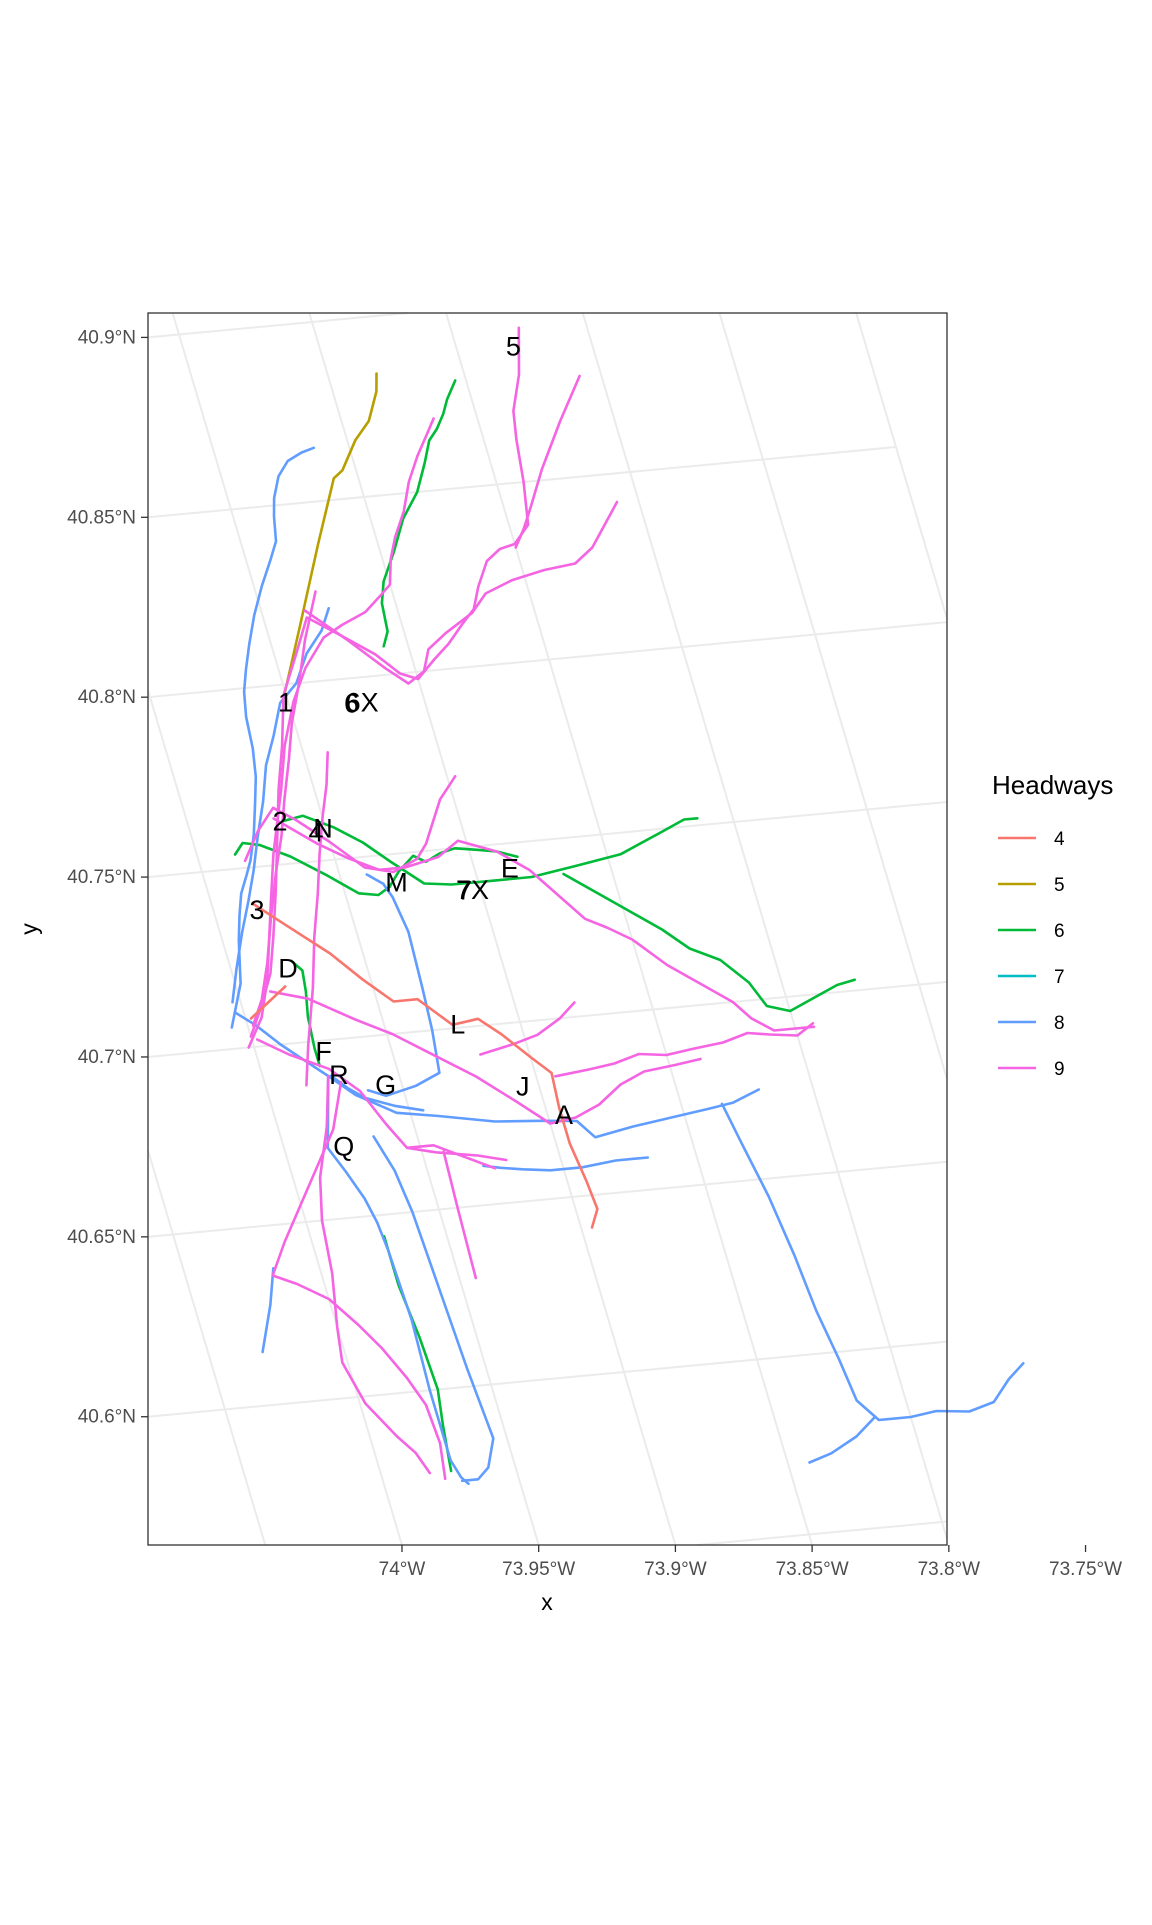 The height and width of the screenshot is (1925, 1152). Describe the element at coordinates (1059, 1023) in the screenshot. I see `legend-label: 8` at that location.